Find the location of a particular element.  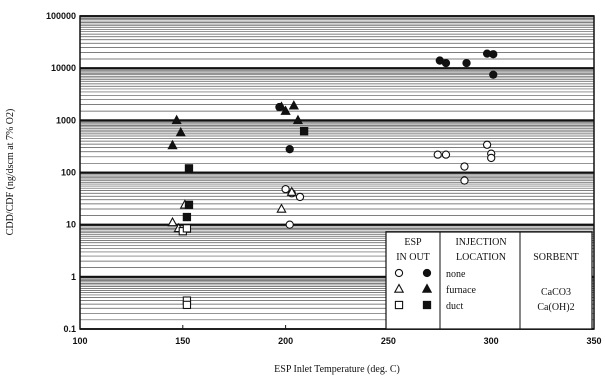

x-axis-title: ESP Inlet Temperature (deg. C) is located at coordinates (337, 369).